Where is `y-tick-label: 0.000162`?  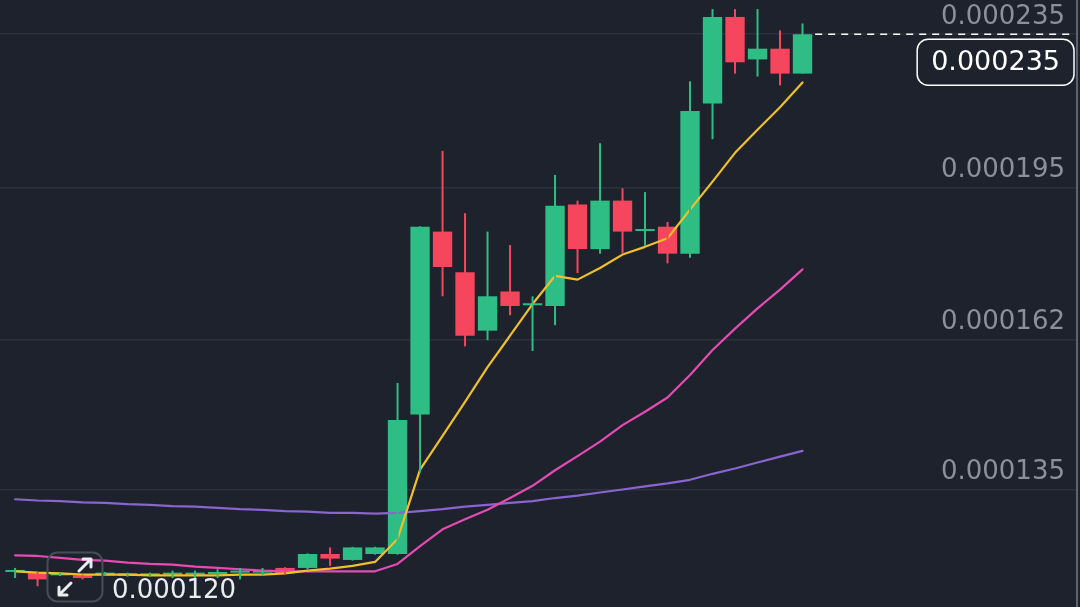 y-tick-label: 0.000162 is located at coordinates (1002, 320).